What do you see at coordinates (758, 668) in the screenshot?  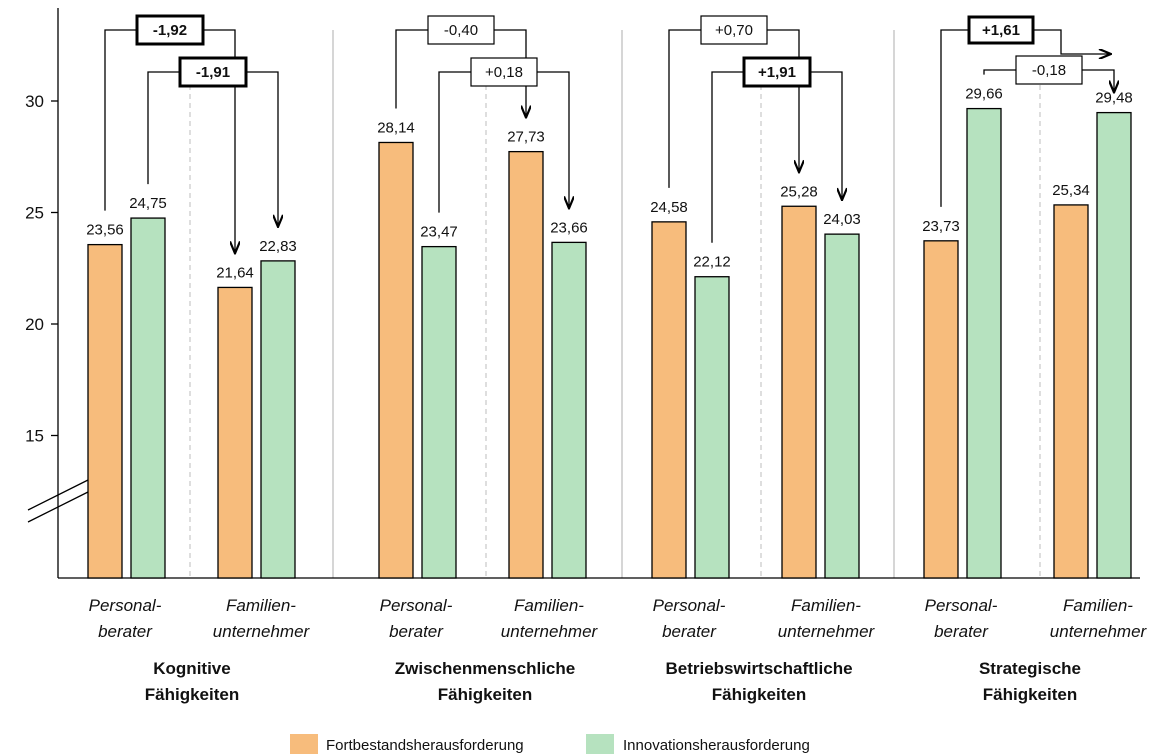 I see `category-label-line-1: Betriebswirtschaftliche` at bounding box center [758, 668].